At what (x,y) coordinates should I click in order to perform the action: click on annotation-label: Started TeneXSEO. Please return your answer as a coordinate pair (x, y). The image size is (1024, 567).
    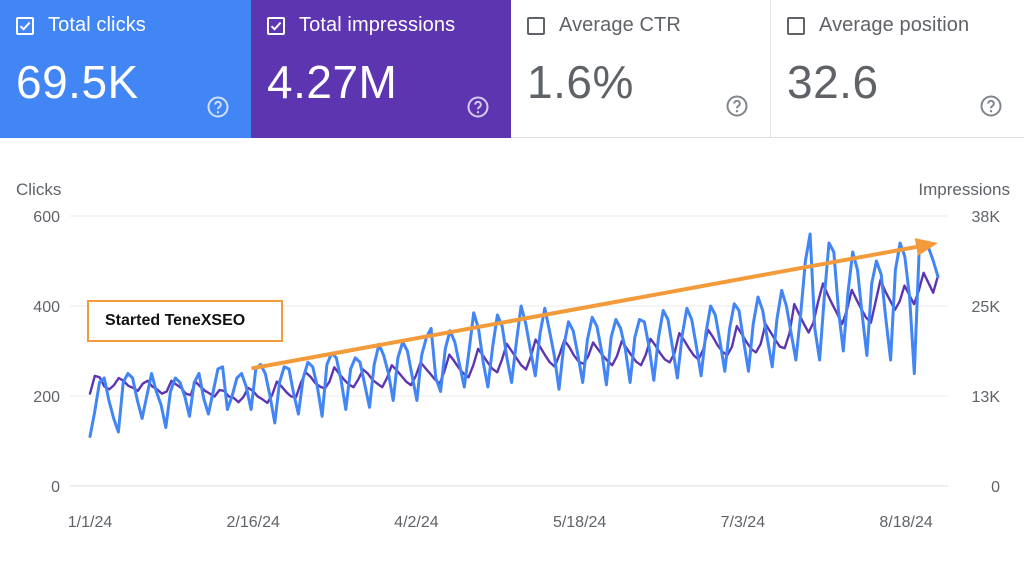
    Looking at the image, I should click on (175, 320).